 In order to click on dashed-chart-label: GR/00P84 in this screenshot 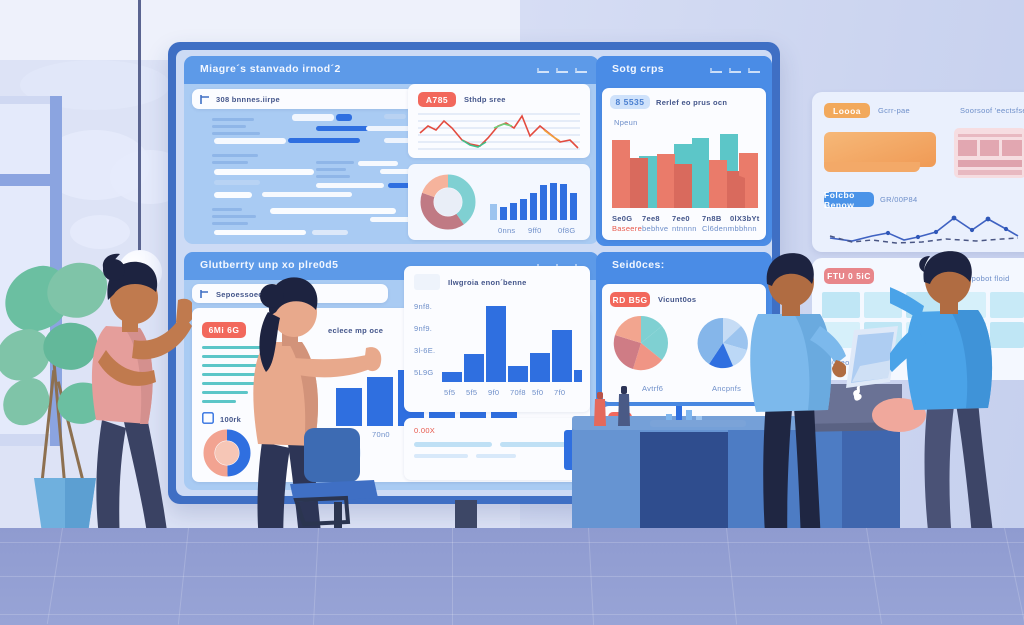, I will do `click(899, 199)`.